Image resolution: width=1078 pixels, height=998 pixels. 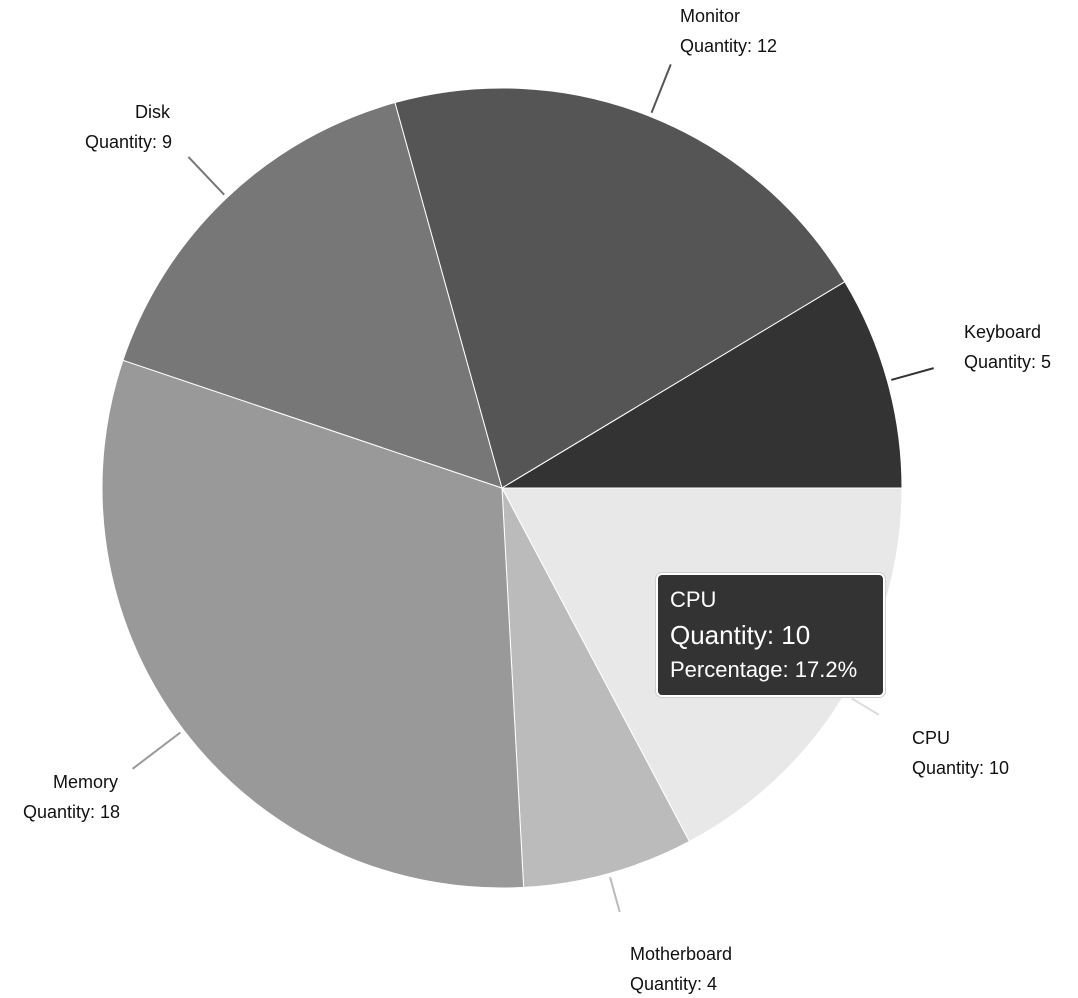 What do you see at coordinates (85, 782) in the screenshot?
I see `slice-label-memory: Memory` at bounding box center [85, 782].